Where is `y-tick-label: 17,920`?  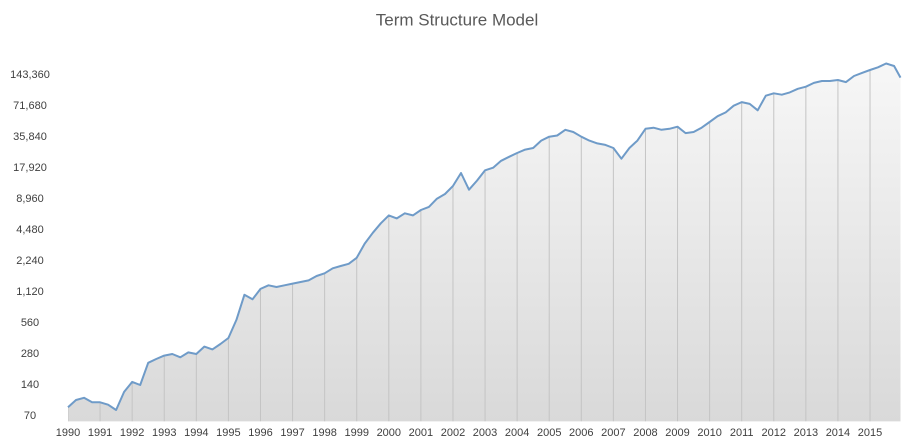
y-tick-label: 17,920 is located at coordinates (30, 168).